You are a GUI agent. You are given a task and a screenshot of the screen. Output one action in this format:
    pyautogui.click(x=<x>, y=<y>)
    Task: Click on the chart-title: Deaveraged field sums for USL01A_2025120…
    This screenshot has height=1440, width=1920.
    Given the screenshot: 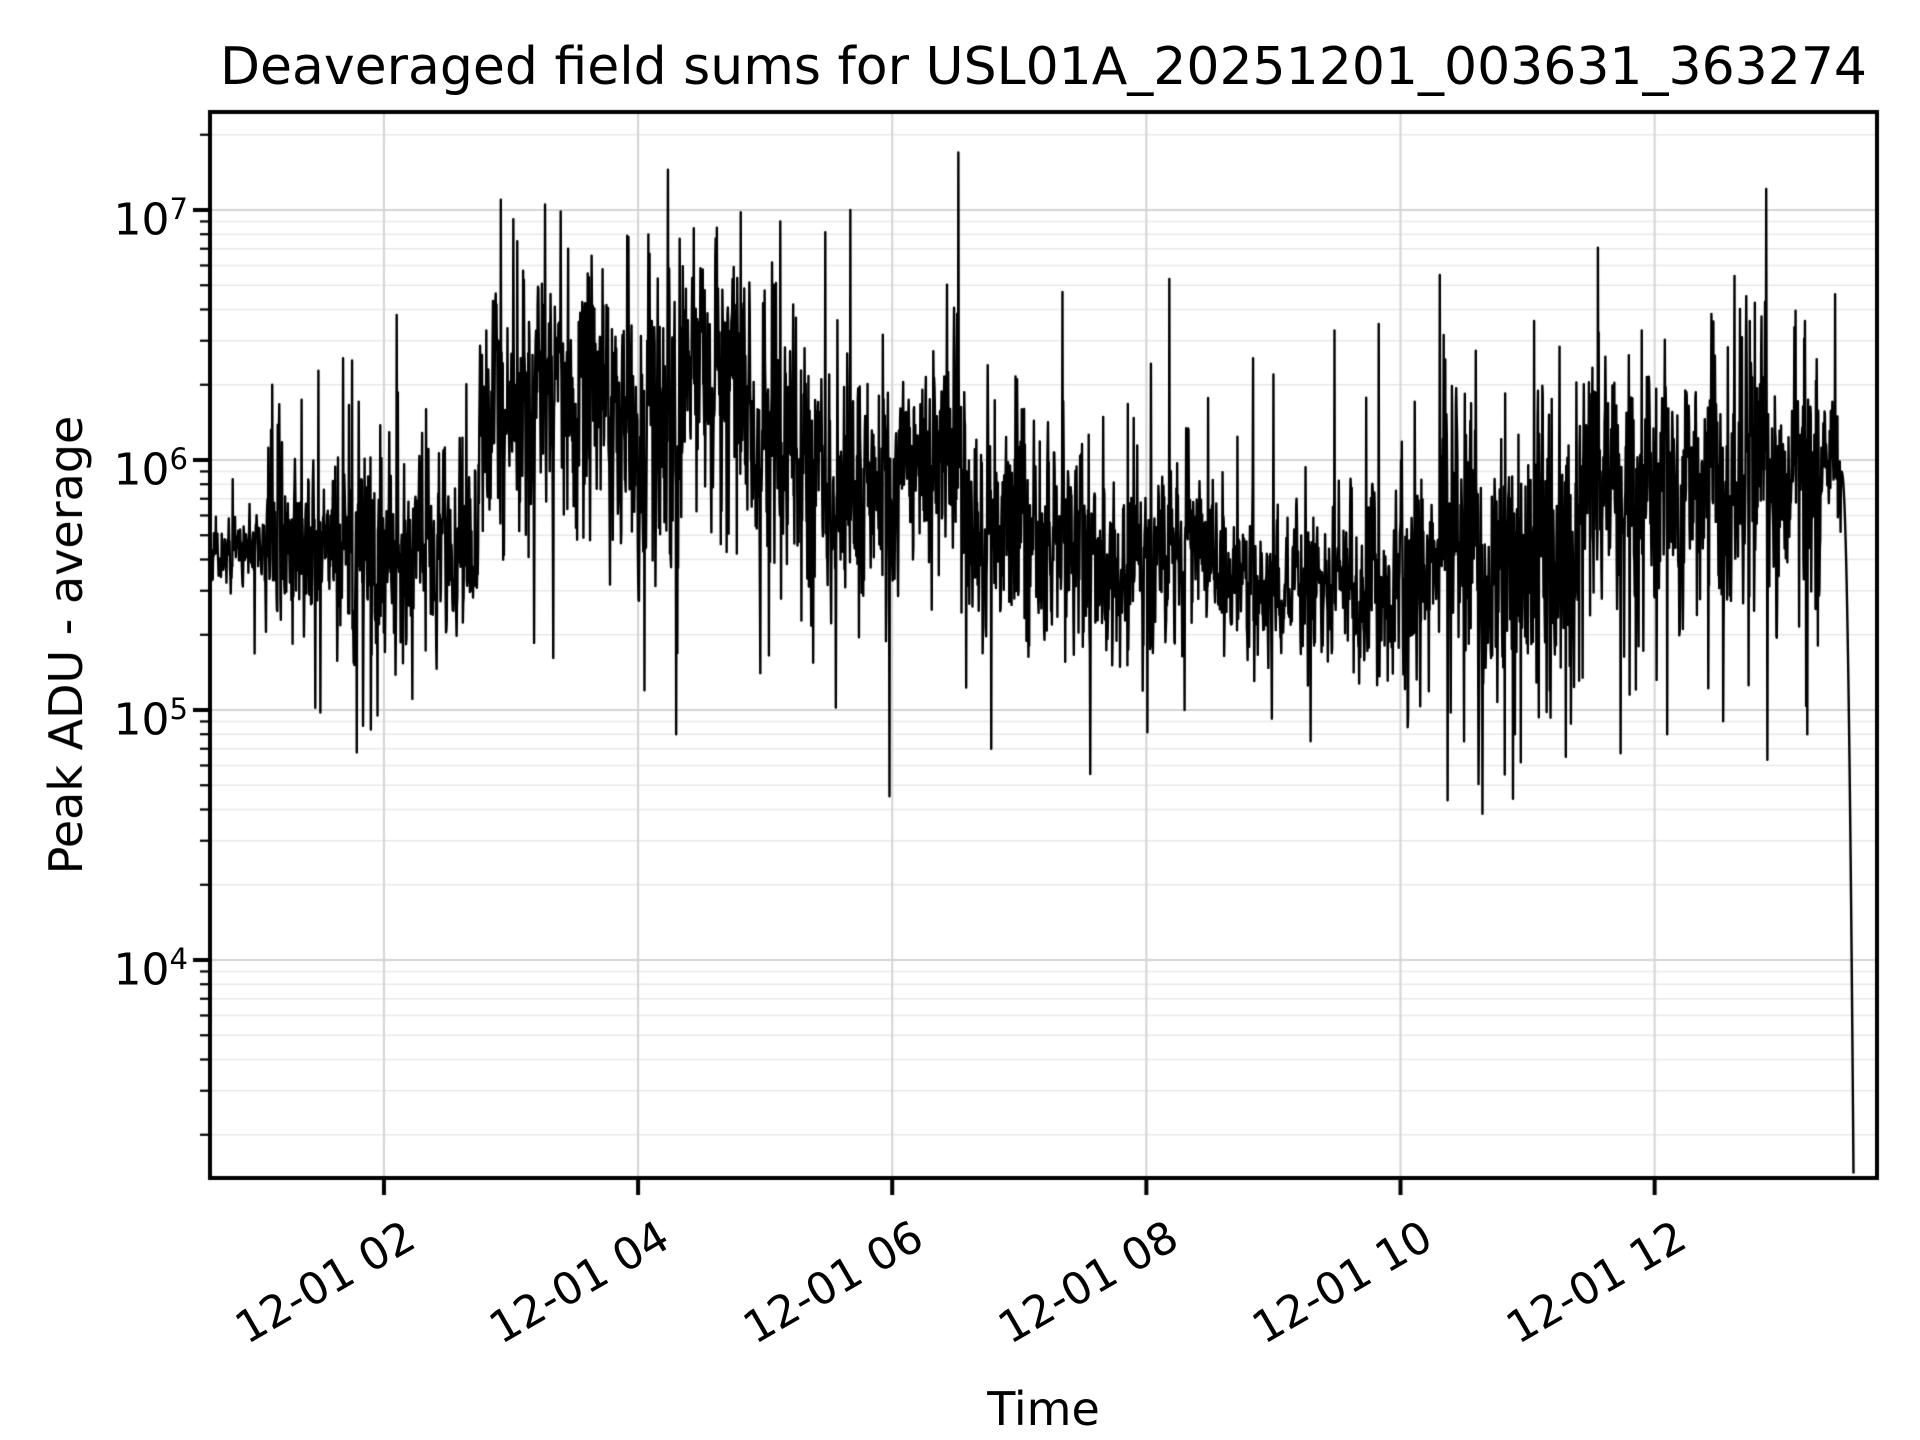 What is the action you would take?
    pyautogui.click(x=1043, y=67)
    